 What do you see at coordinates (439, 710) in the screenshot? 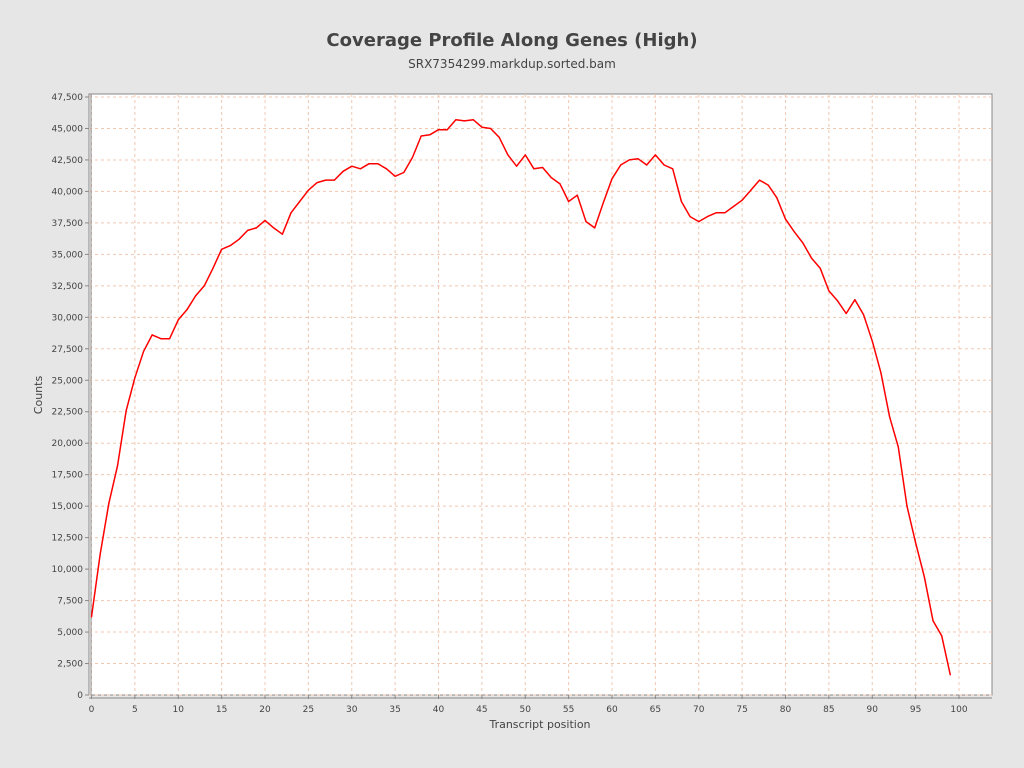
I see `x-tick-label: 40` at bounding box center [439, 710].